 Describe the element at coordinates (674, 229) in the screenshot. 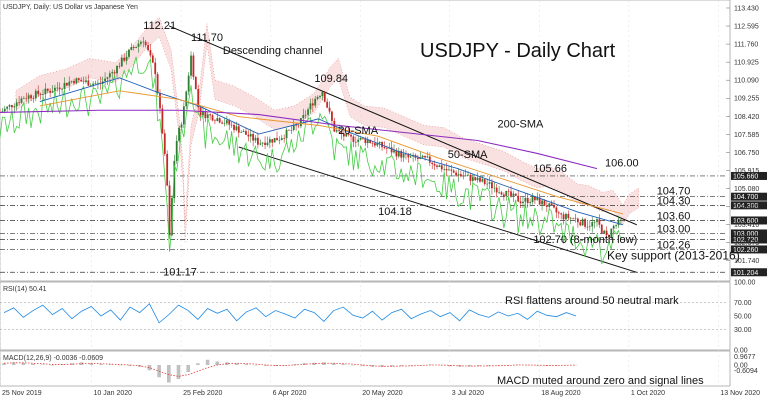

I see `chart-annotation: 103.00` at that location.